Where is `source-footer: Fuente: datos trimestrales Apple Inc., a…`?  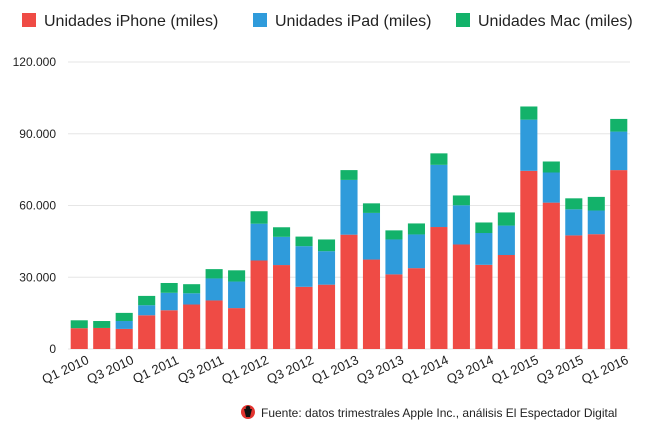 source-footer: Fuente: datos trimestrales Apple Inc., a… is located at coordinates (429, 412).